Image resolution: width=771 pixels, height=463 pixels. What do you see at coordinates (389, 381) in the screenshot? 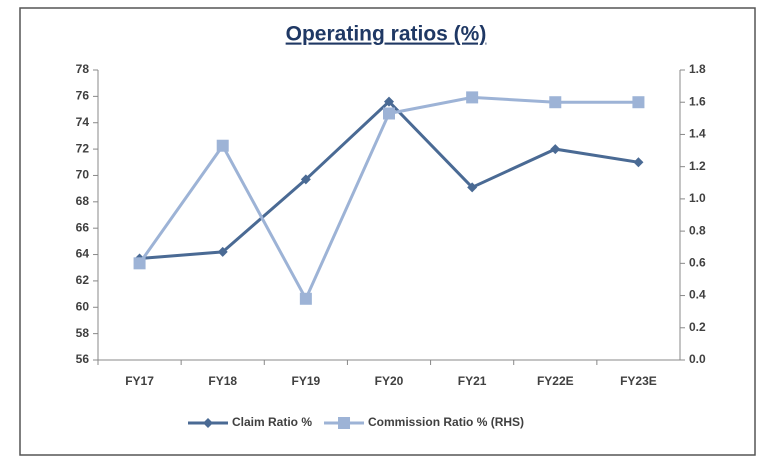
I see `x-tick-label: FY20` at bounding box center [389, 381].